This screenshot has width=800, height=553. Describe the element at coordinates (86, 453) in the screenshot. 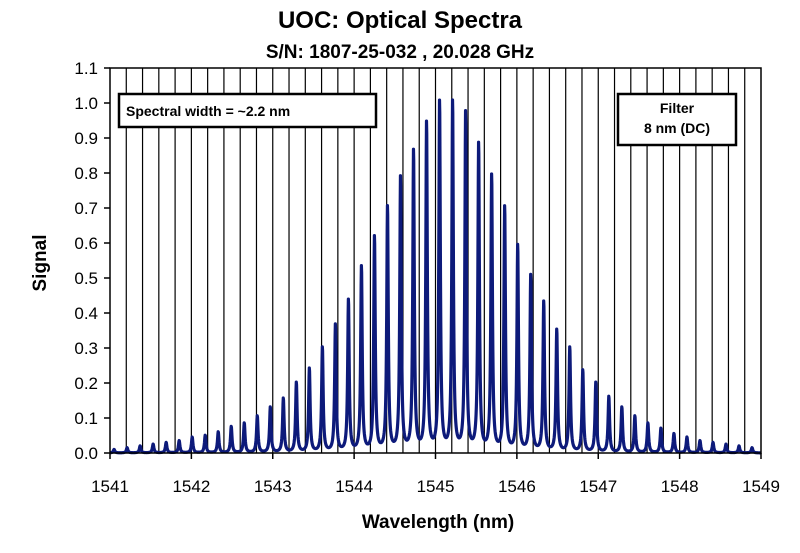

I see `y-tick-label: 0.0` at that location.